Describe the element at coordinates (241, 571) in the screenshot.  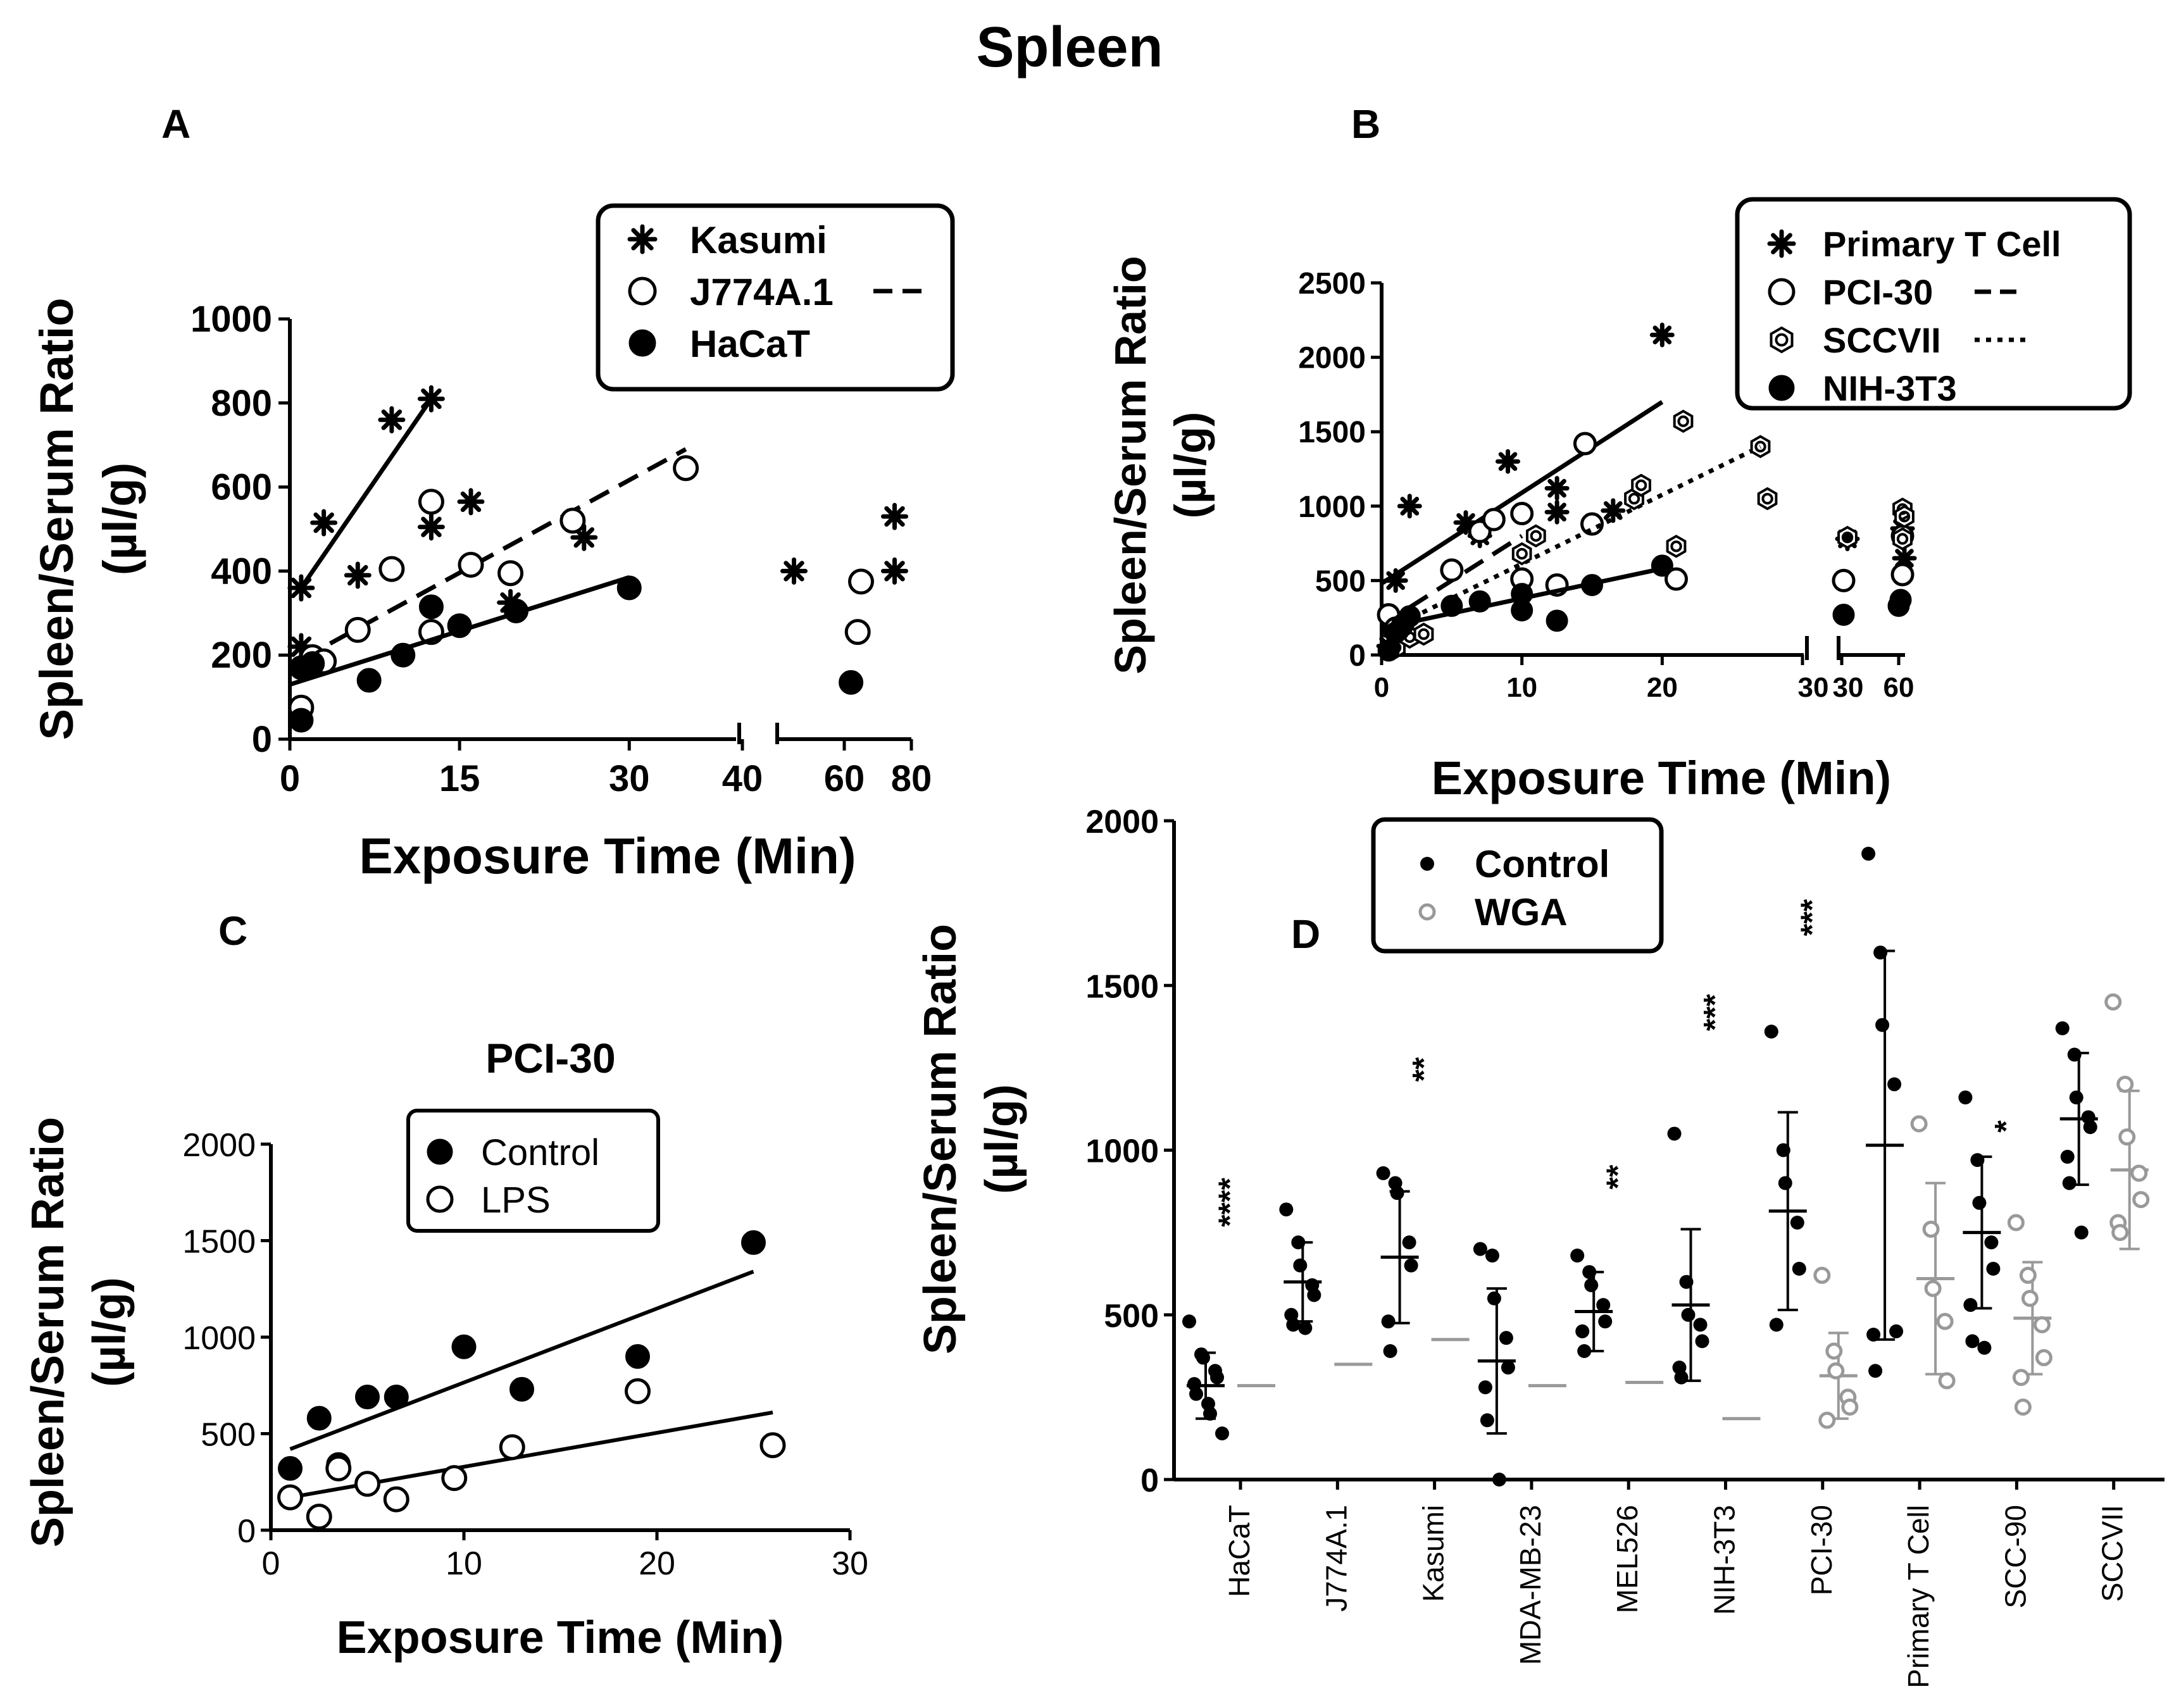
I see `y-tick-label: 400` at that location.